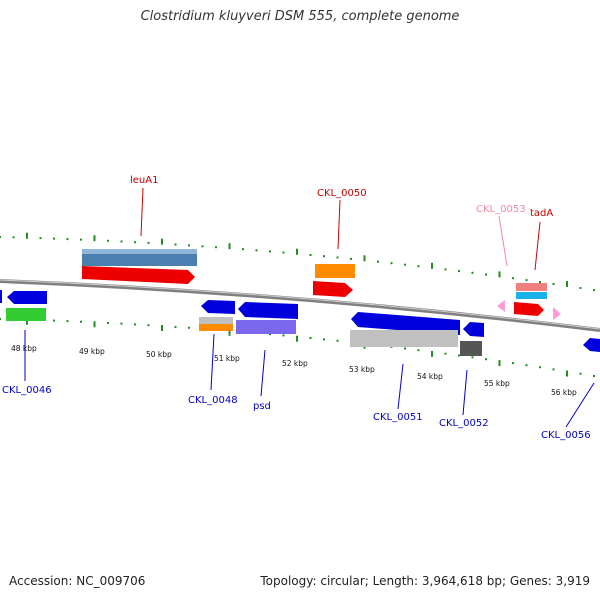 The width and height of the screenshot is (600, 600). I want to click on gene-CKL_0056-arrow, so click(591, 345).